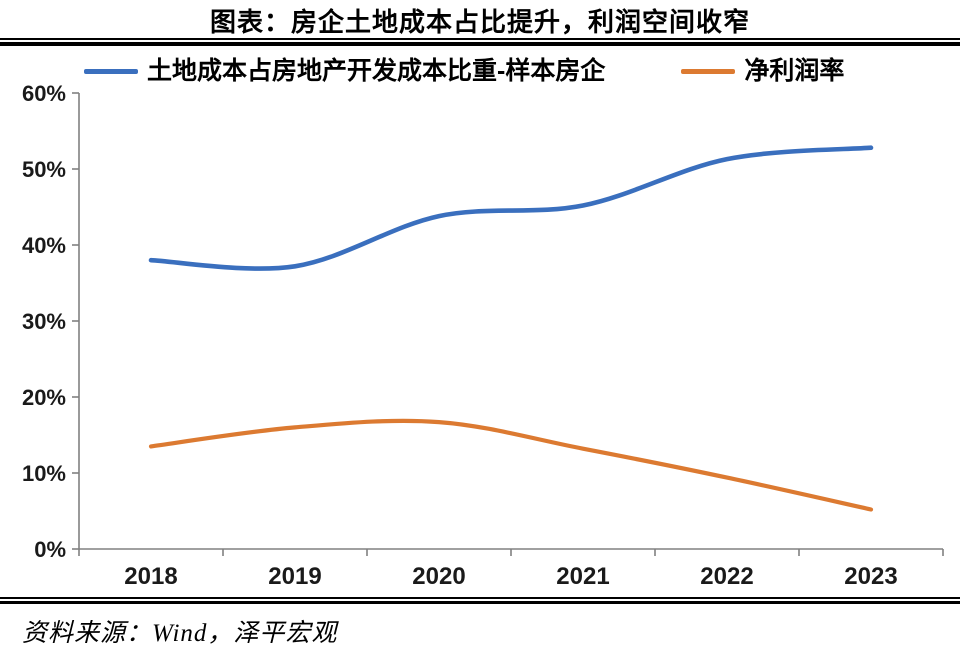 This screenshot has height=652, width=960. I want to click on x-tick-label: 2019, so click(294, 576).